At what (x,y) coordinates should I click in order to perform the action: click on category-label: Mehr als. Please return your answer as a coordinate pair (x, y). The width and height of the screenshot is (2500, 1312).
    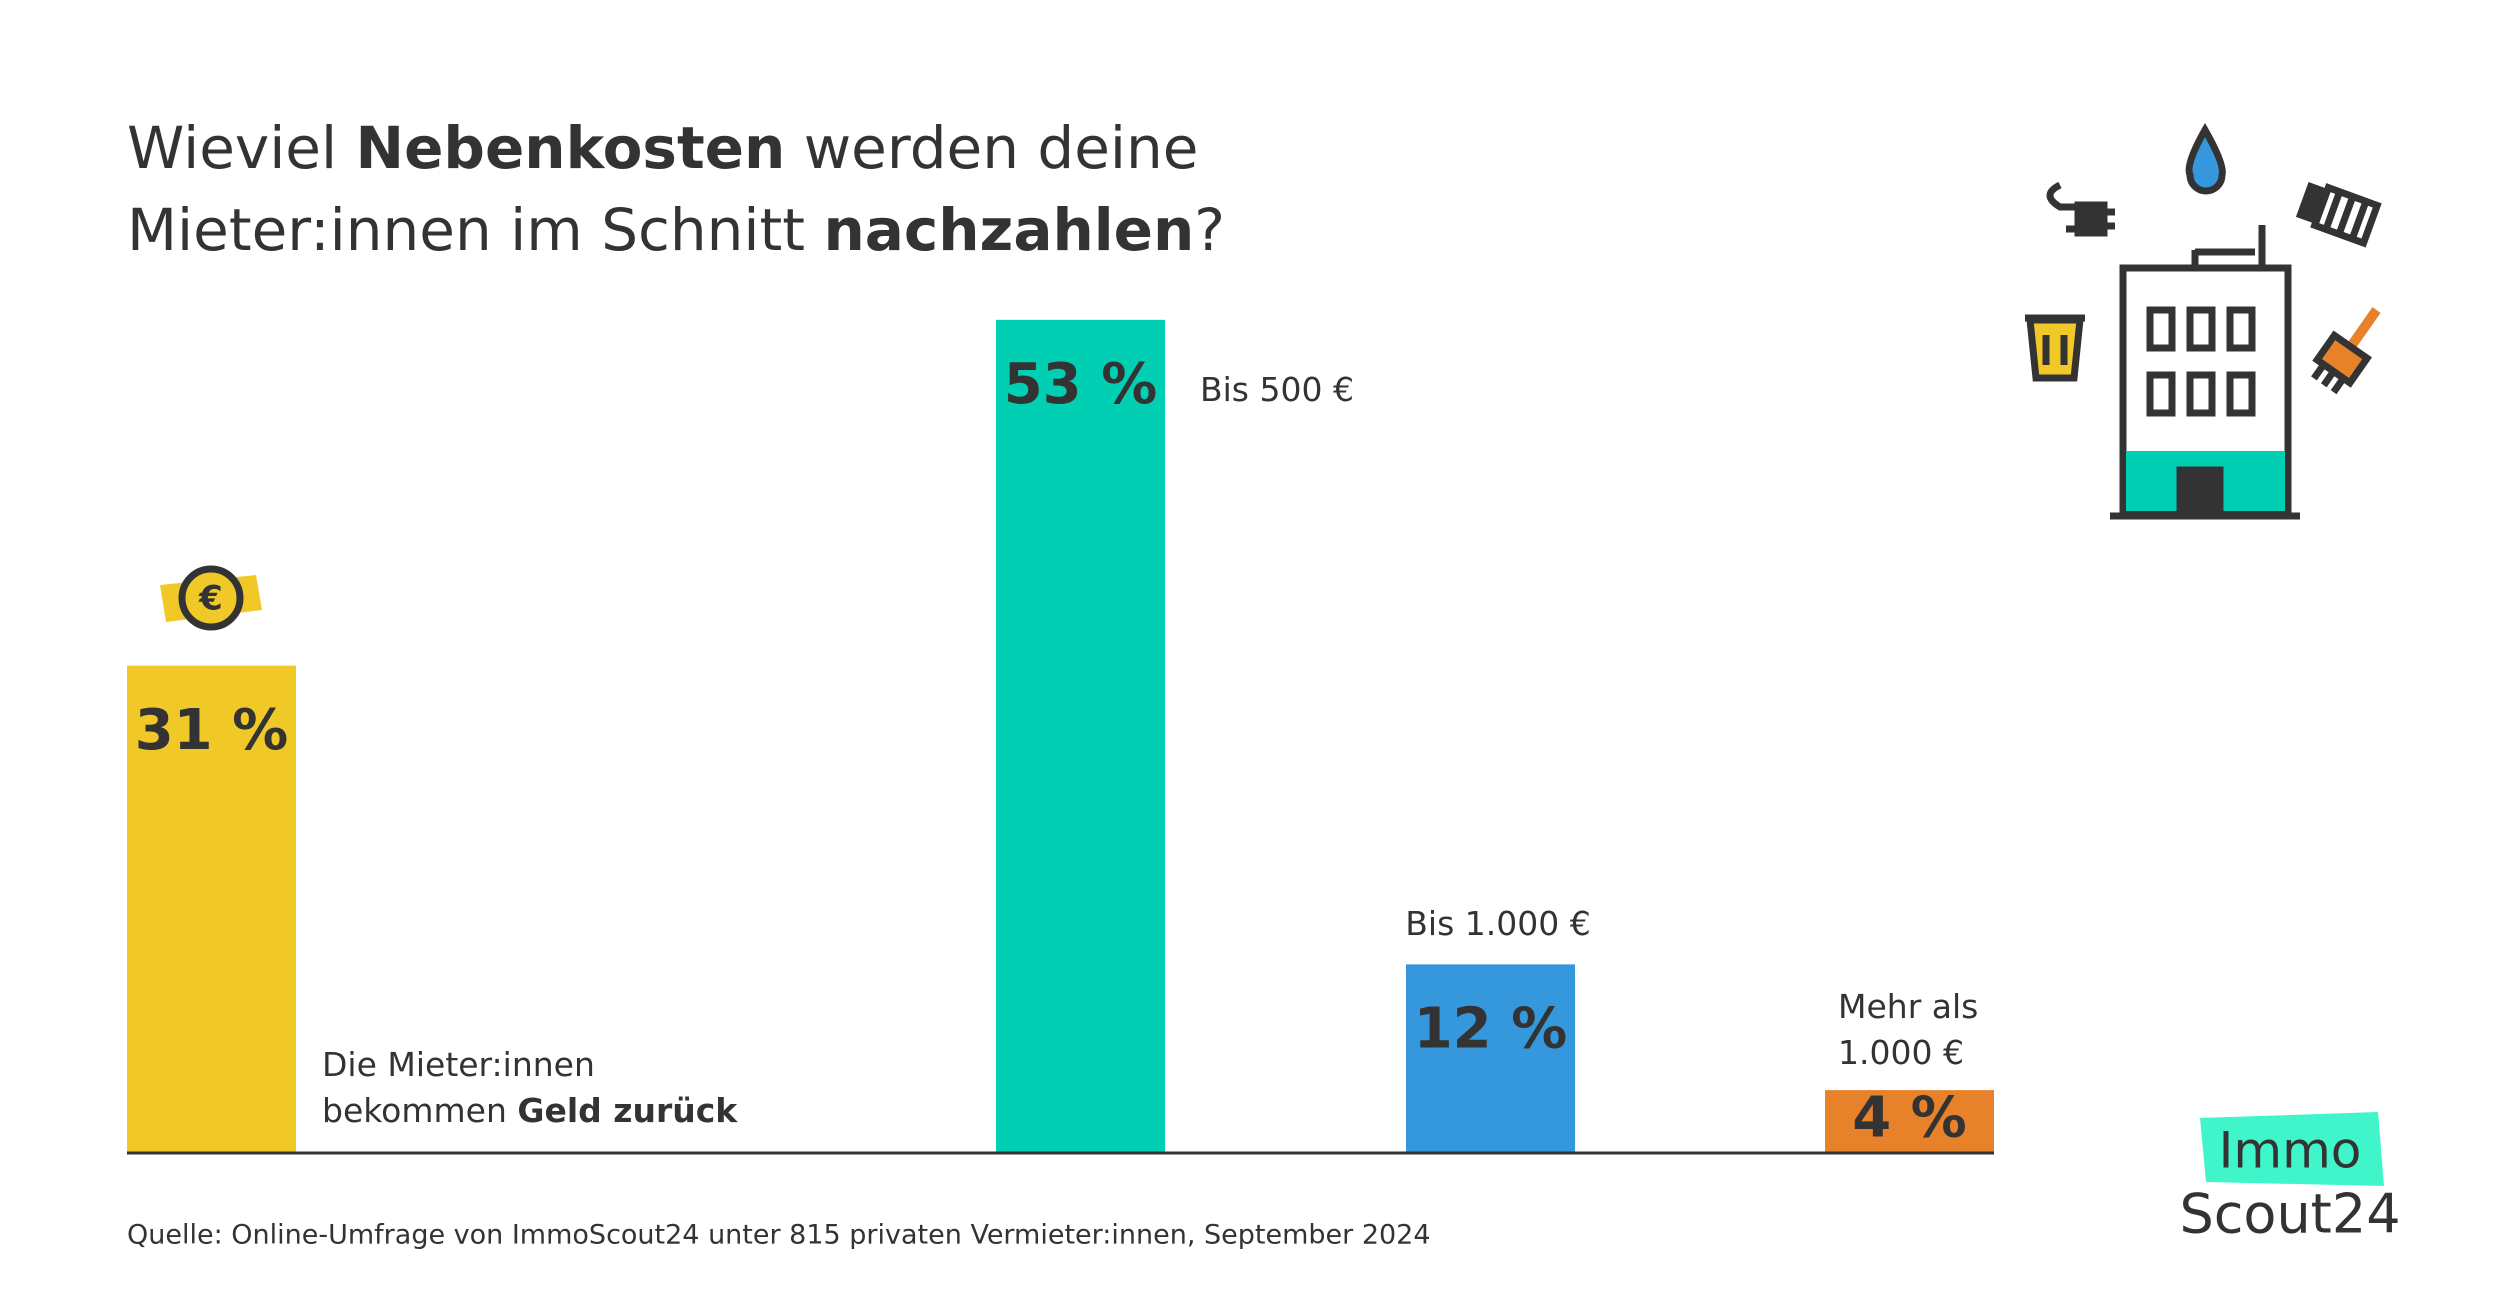
    Looking at the image, I should click on (1908, 1006).